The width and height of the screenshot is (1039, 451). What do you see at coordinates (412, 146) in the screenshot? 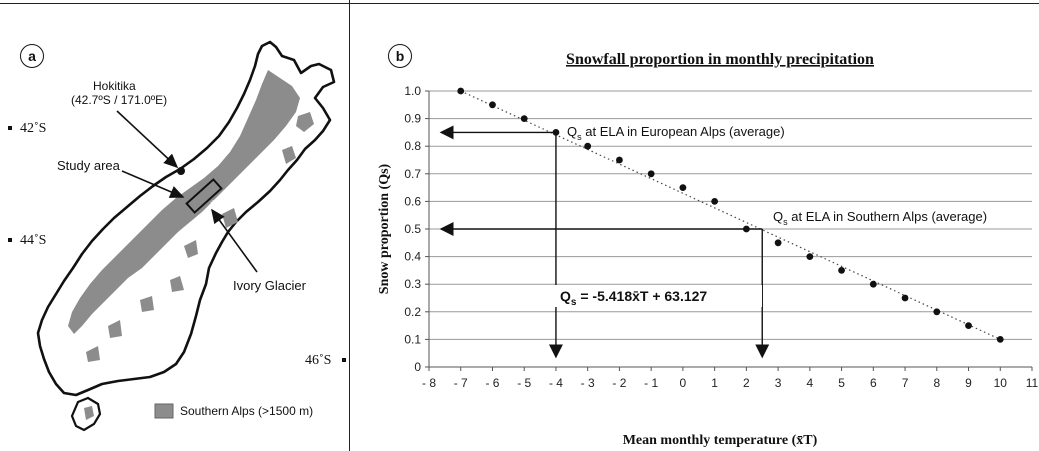
I see `y-tick-label: 0.8` at bounding box center [412, 146].